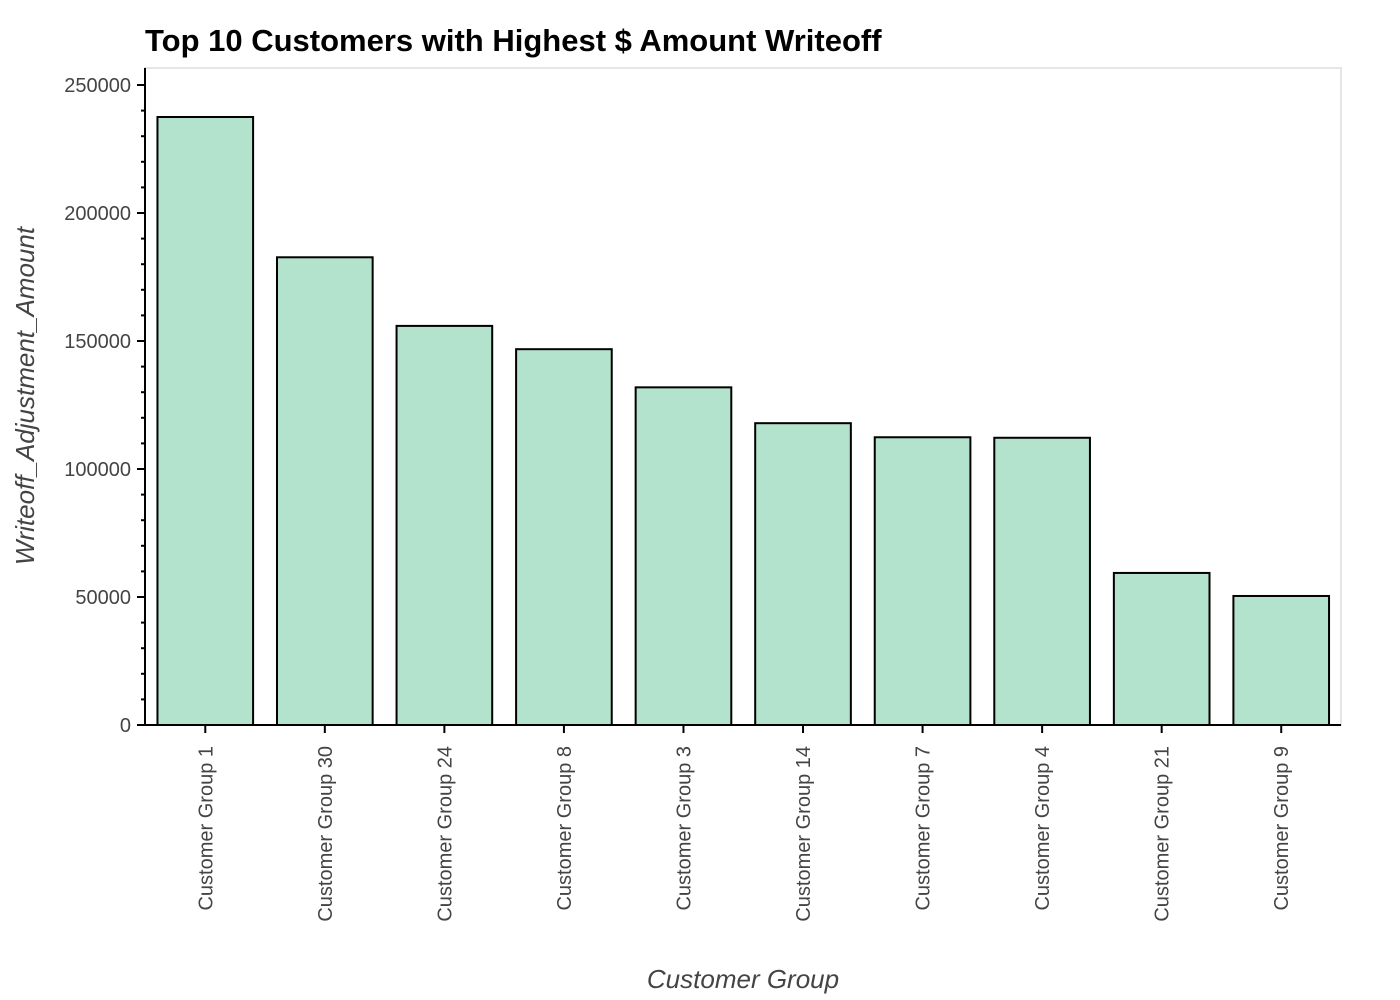 The image size is (1400, 1000). Describe the element at coordinates (684, 828) in the screenshot. I see `x-tick-label: Customer Group 3` at that location.